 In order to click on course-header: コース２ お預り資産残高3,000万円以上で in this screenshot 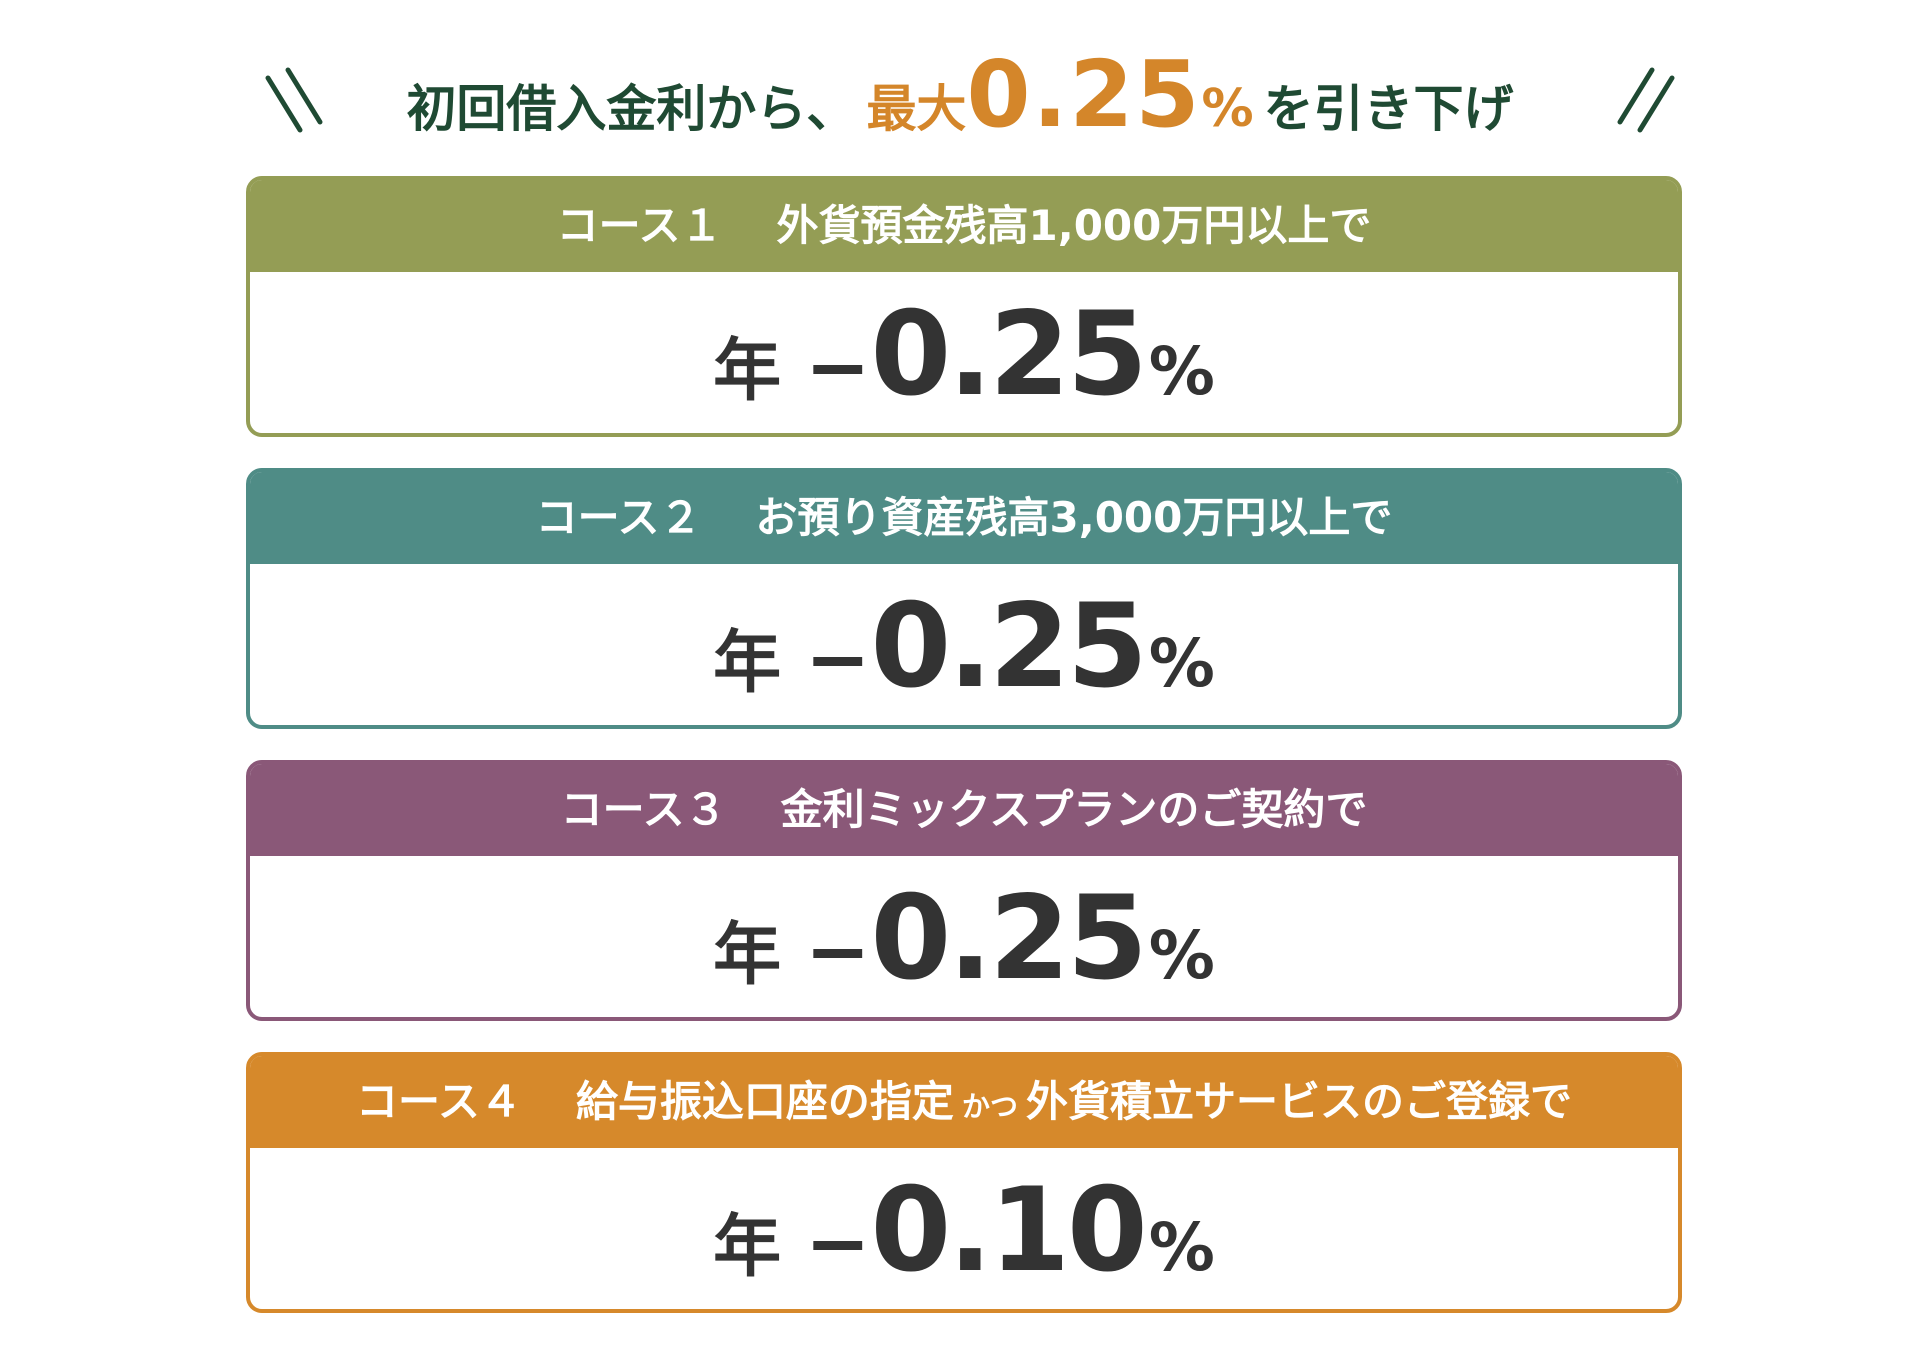, I will do `click(964, 518)`.